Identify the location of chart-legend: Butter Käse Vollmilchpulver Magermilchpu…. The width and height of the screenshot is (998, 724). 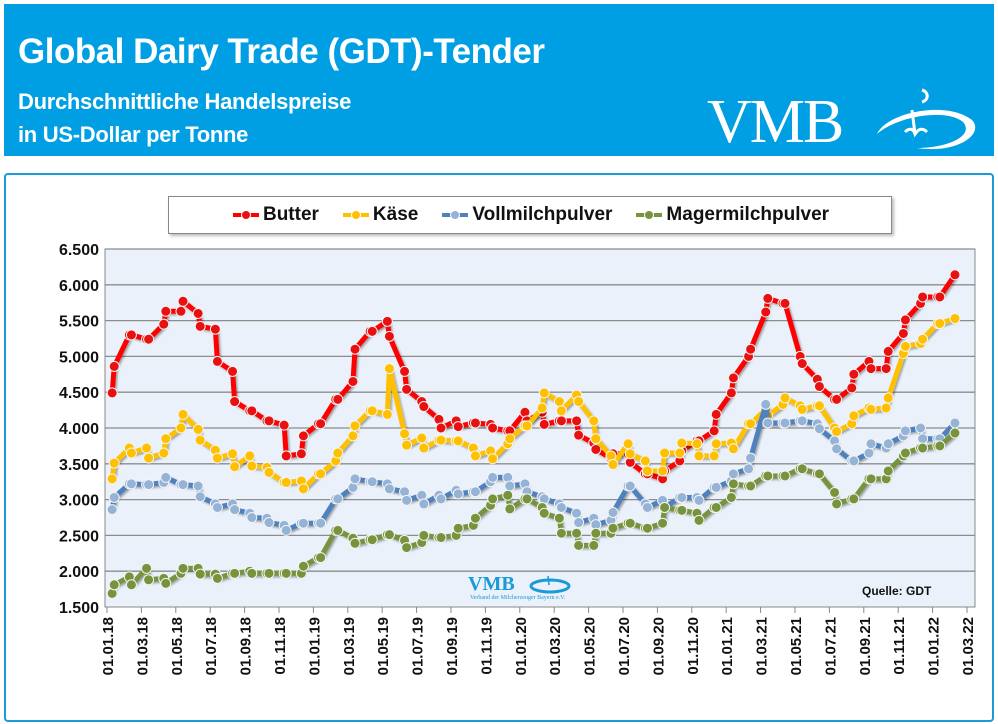
(530, 215).